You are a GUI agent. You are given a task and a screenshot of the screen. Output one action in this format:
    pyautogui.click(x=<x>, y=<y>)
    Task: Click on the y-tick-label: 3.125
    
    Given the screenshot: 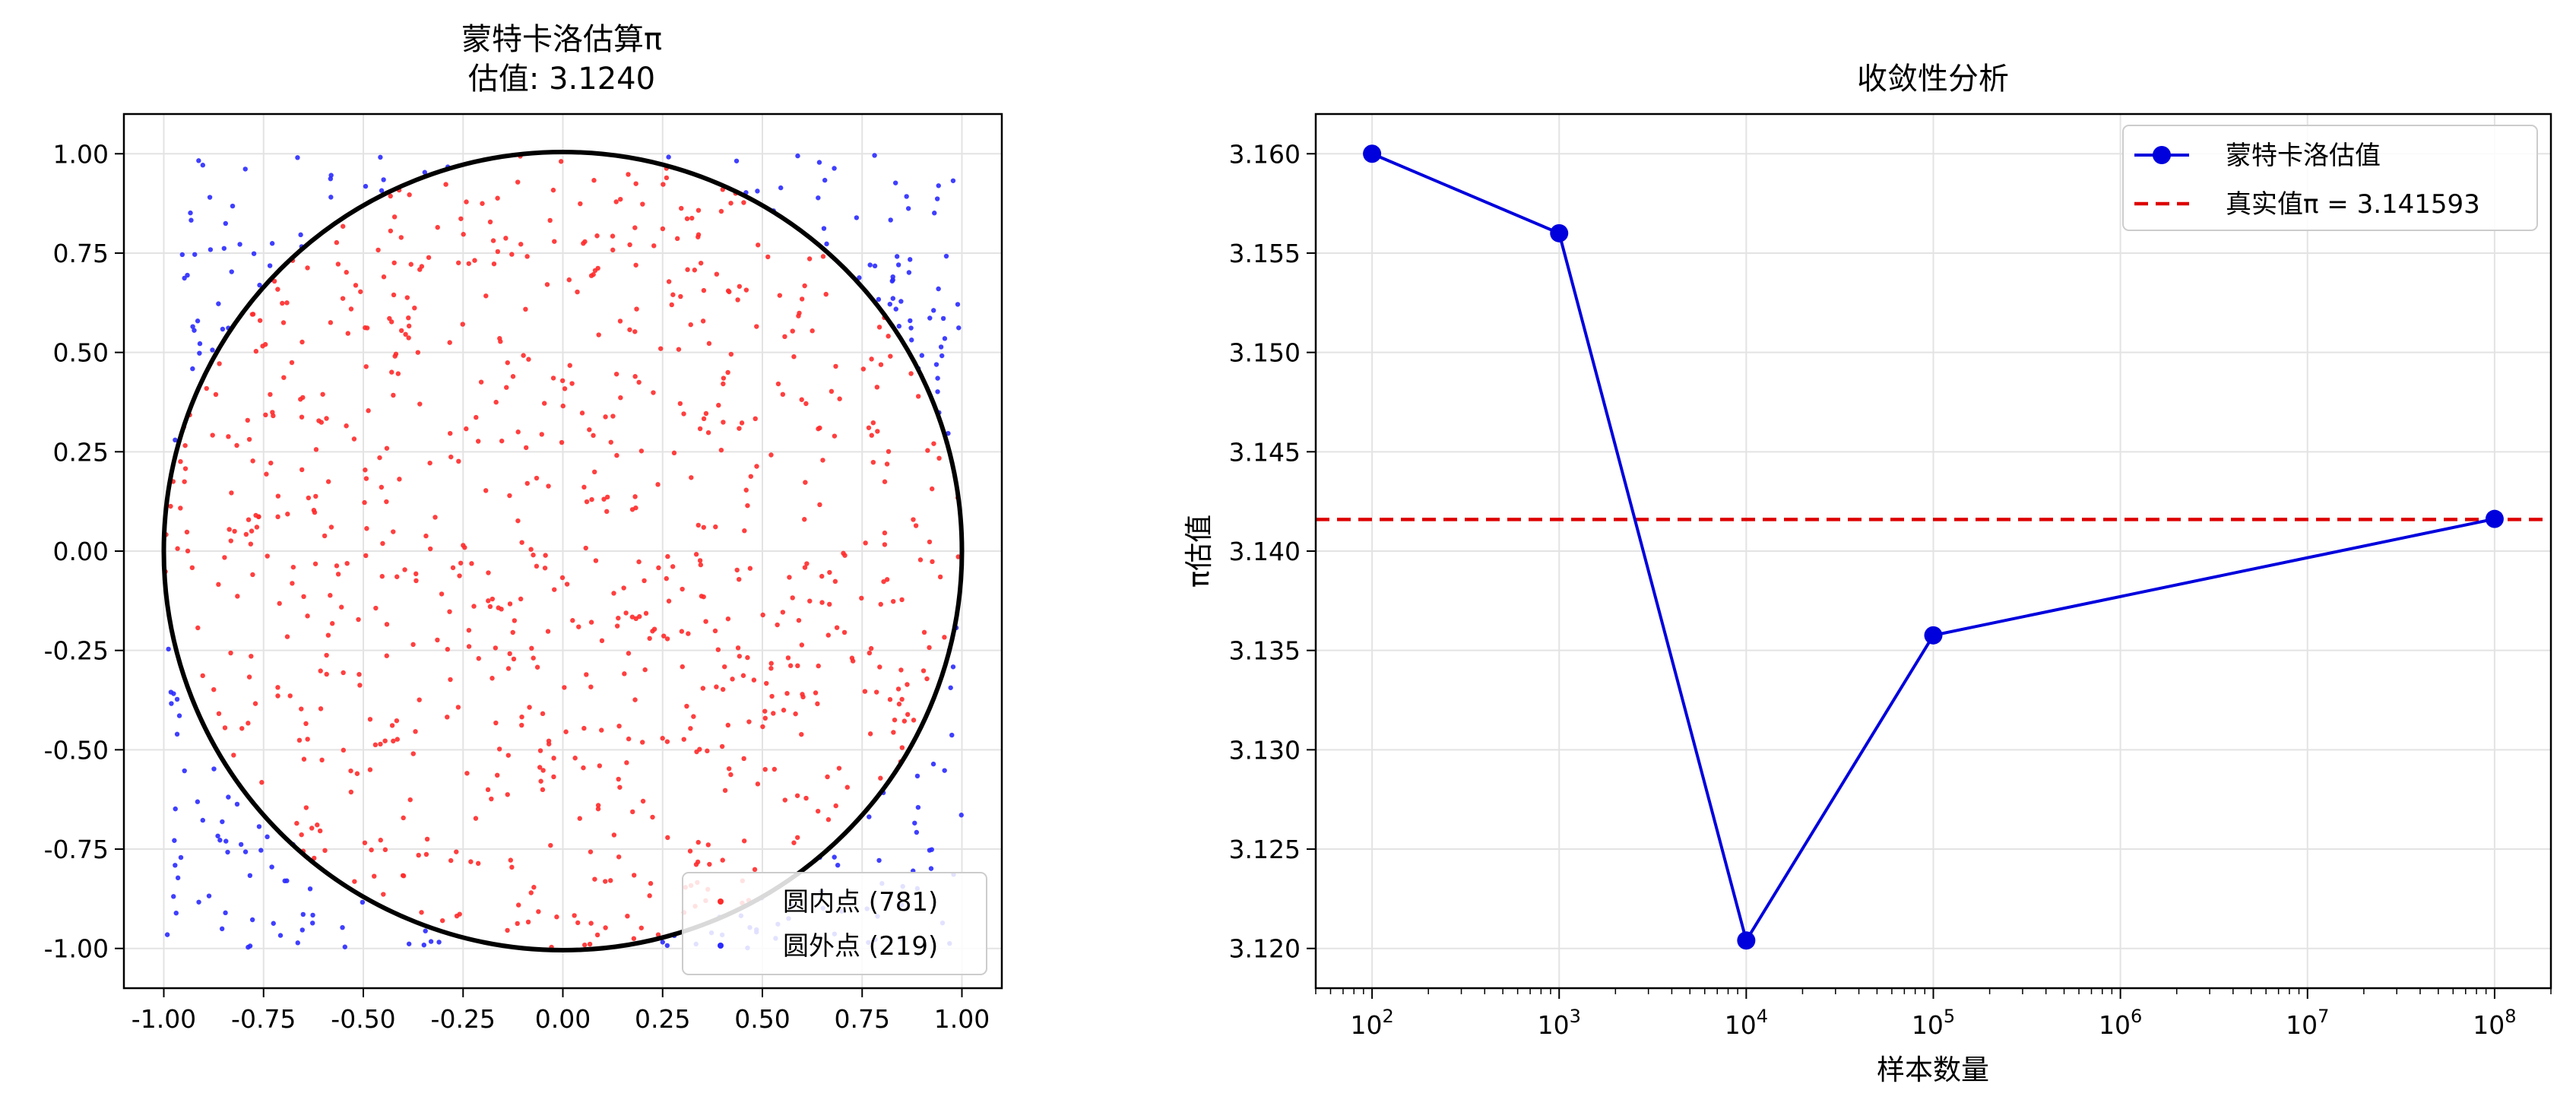 What is the action you would take?
    pyautogui.click(x=1265, y=849)
    